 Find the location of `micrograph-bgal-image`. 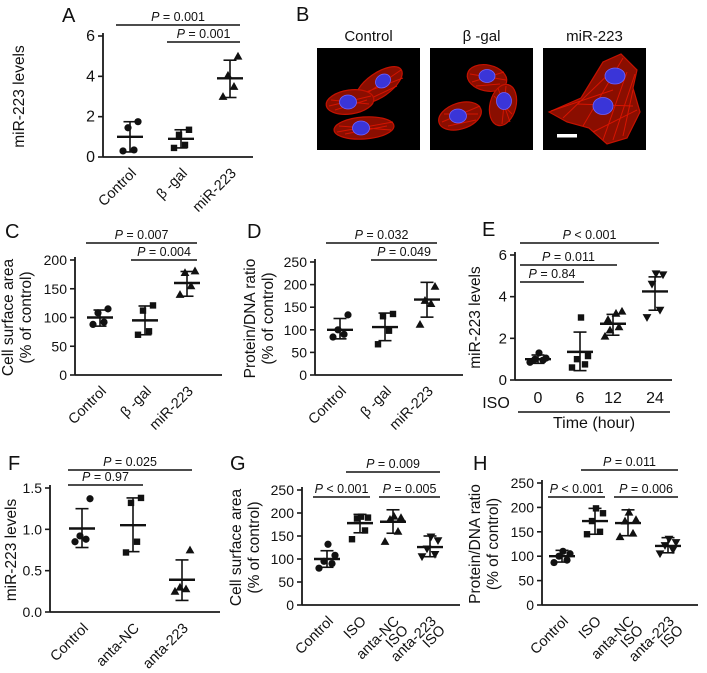

micrograph-bgal-image is located at coordinates (481, 99).